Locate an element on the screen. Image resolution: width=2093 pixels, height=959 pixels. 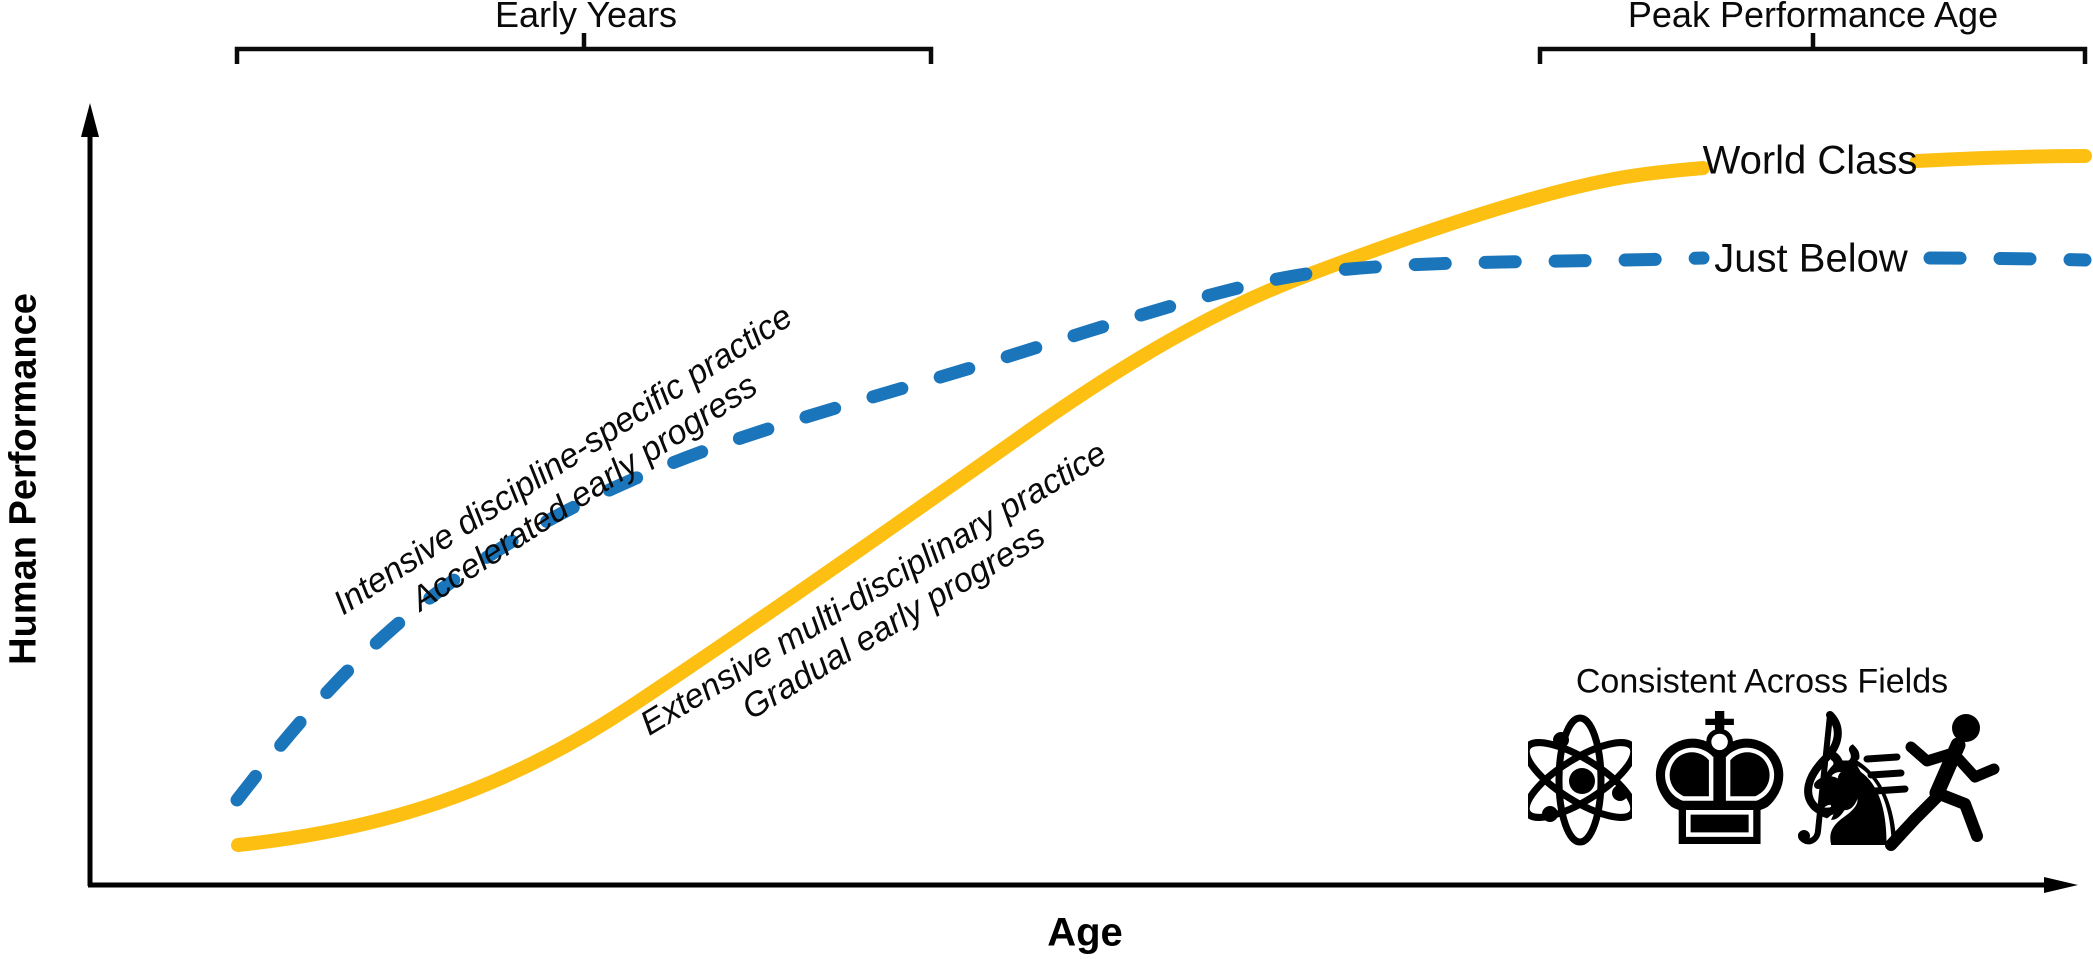
treble-clef-icon is located at coordinates (1823, 778).